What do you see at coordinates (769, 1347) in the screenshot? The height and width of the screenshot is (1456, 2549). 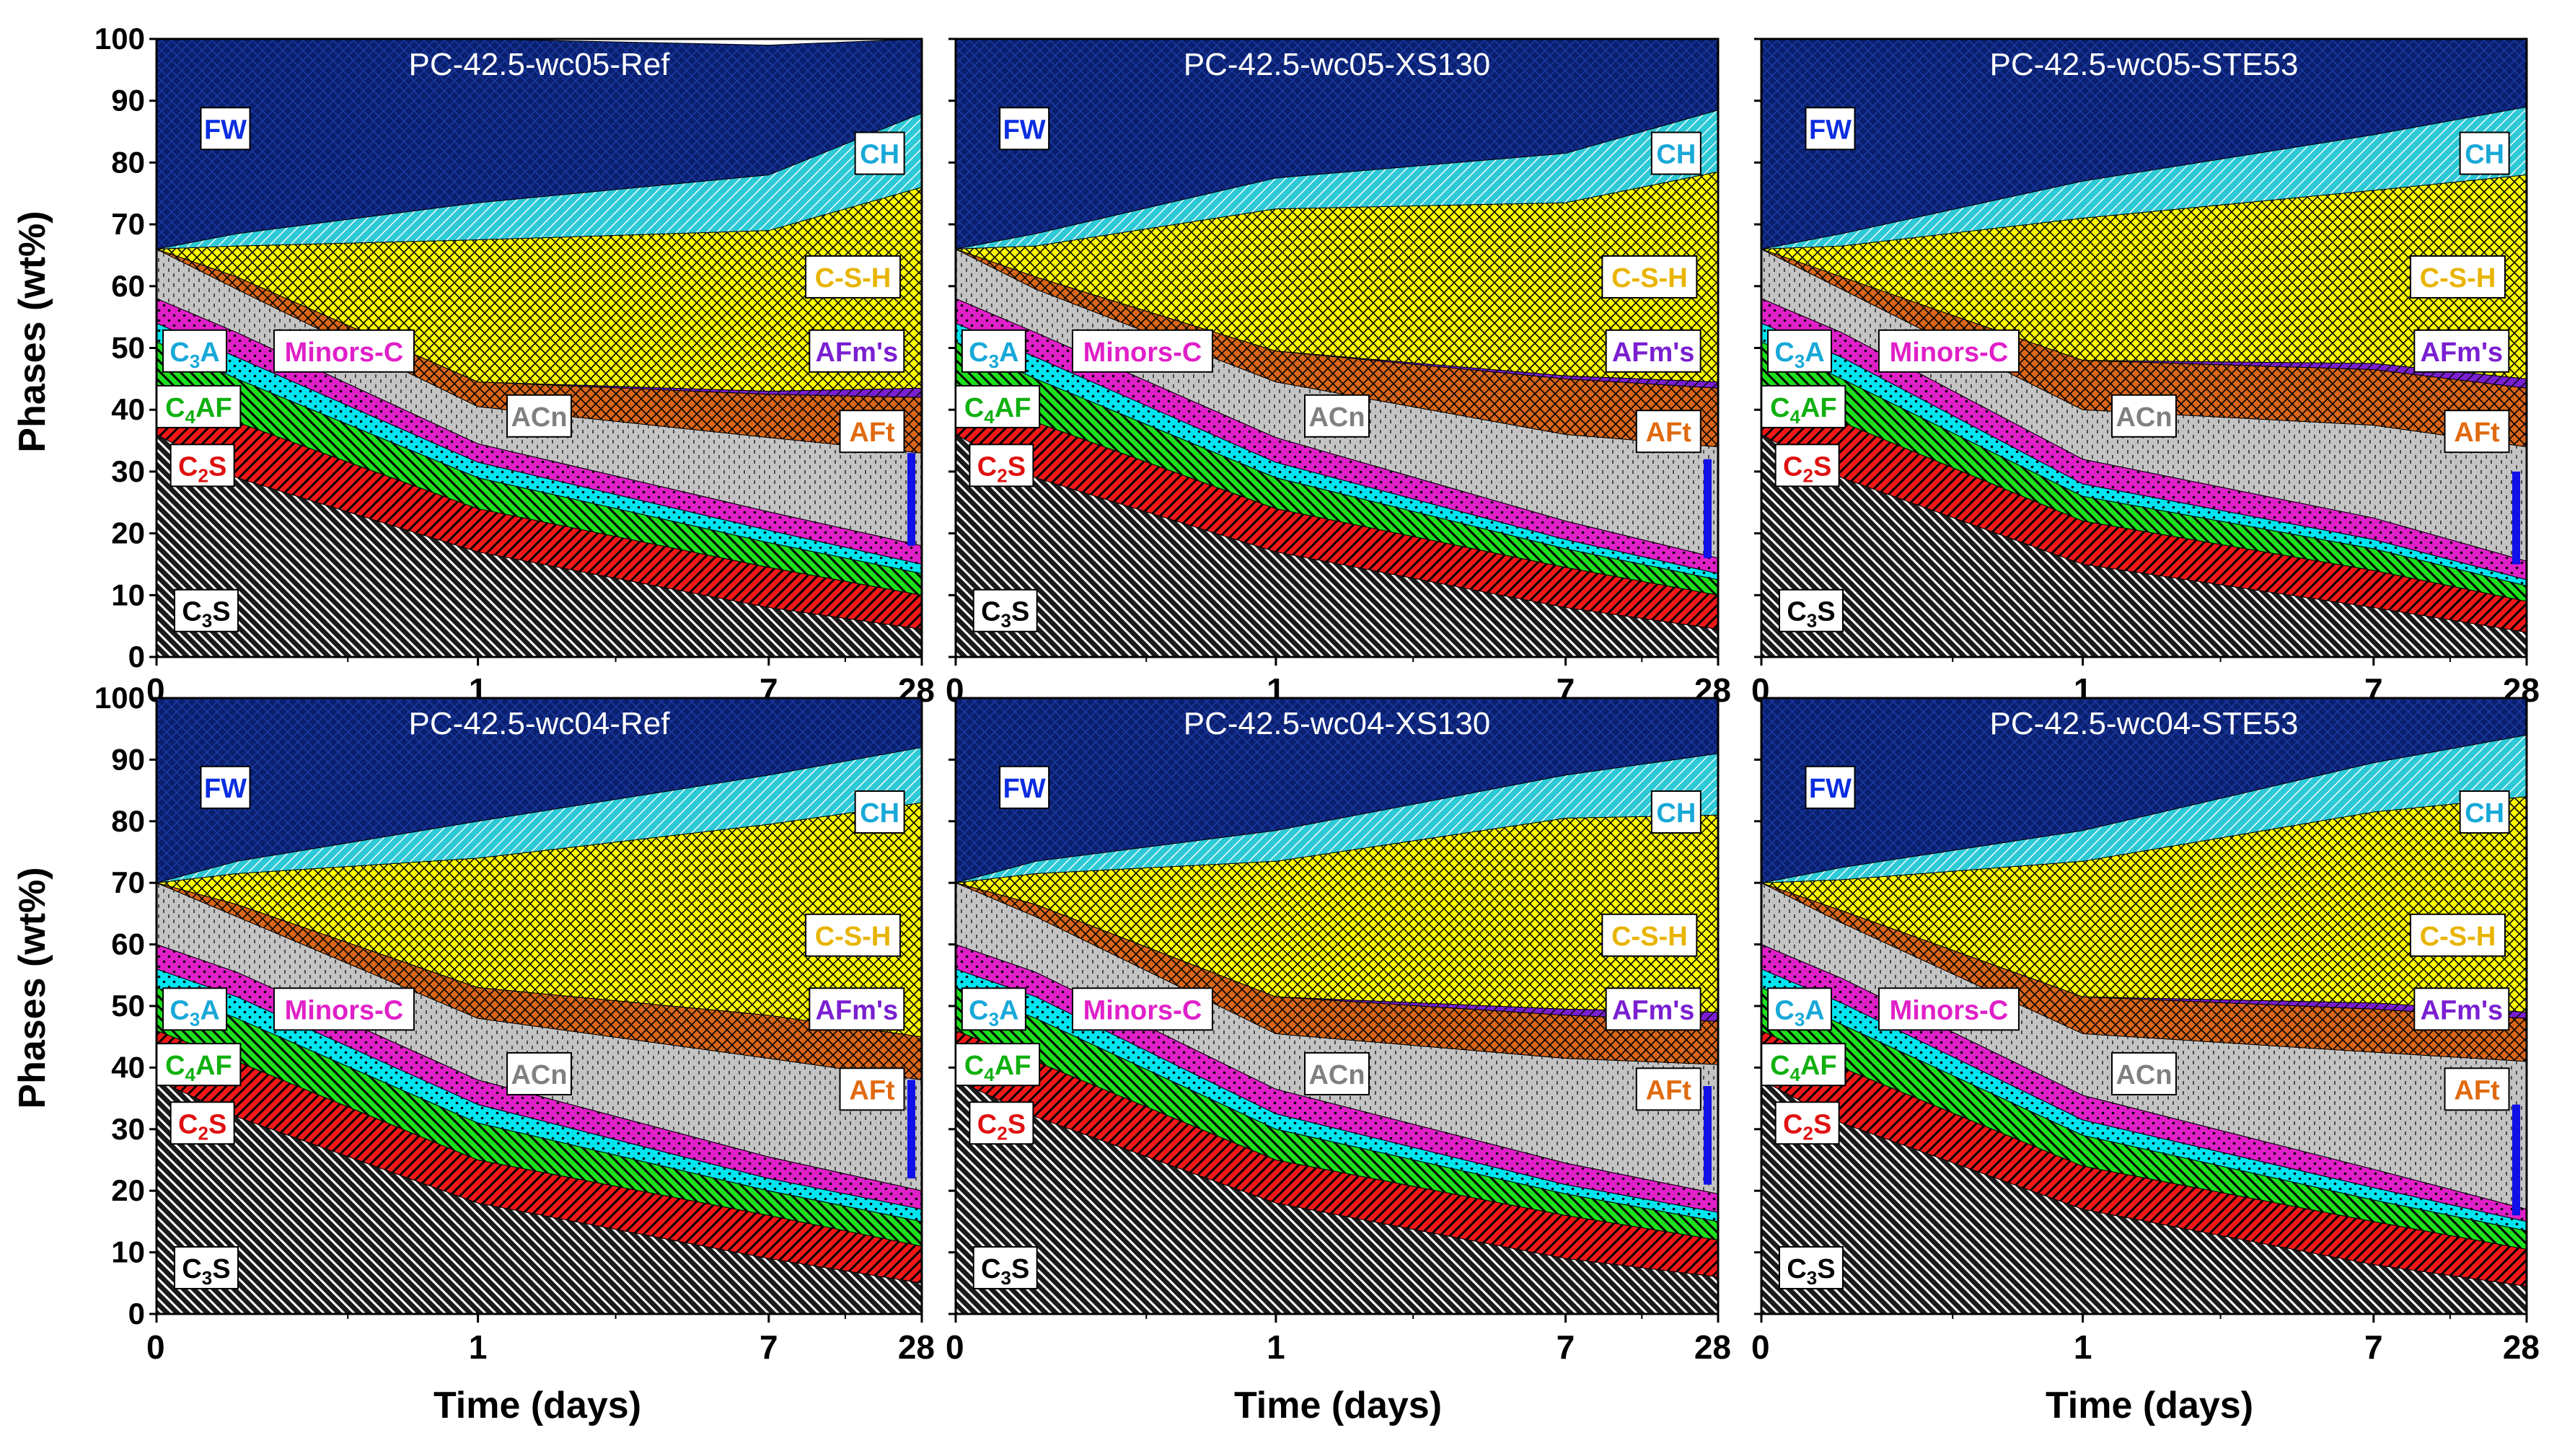 I see `x-tick-label: 7` at bounding box center [769, 1347].